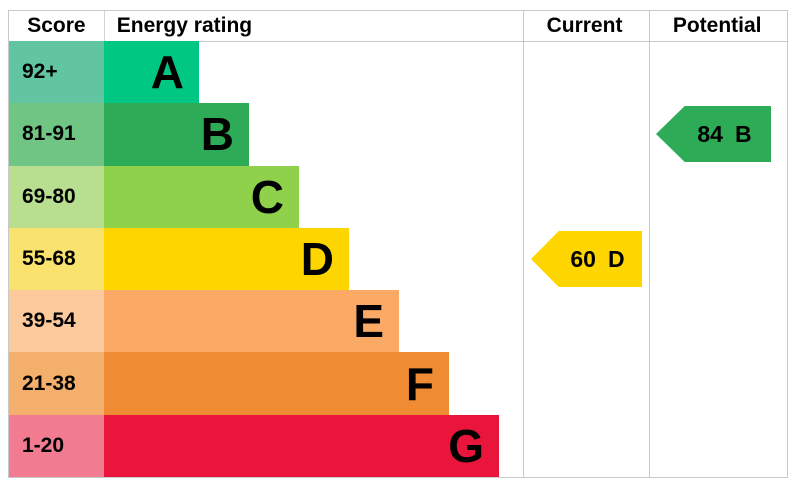 This screenshot has height=492, width=790. Describe the element at coordinates (584, 25) in the screenshot. I see `current-header: Current` at that location.